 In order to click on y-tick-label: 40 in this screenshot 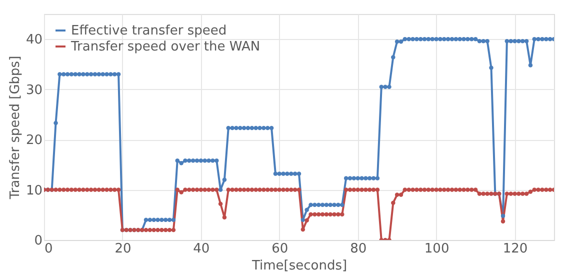, I will do `click(34, 40)`.